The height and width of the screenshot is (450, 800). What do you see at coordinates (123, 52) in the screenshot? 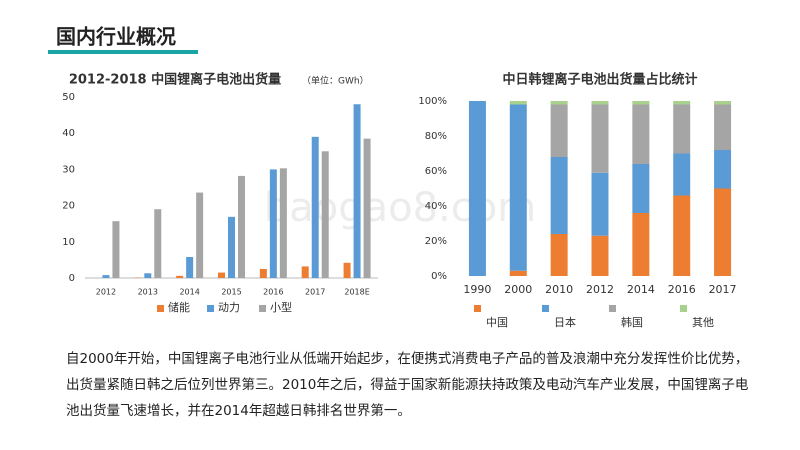
I see `title-underline` at bounding box center [123, 52].